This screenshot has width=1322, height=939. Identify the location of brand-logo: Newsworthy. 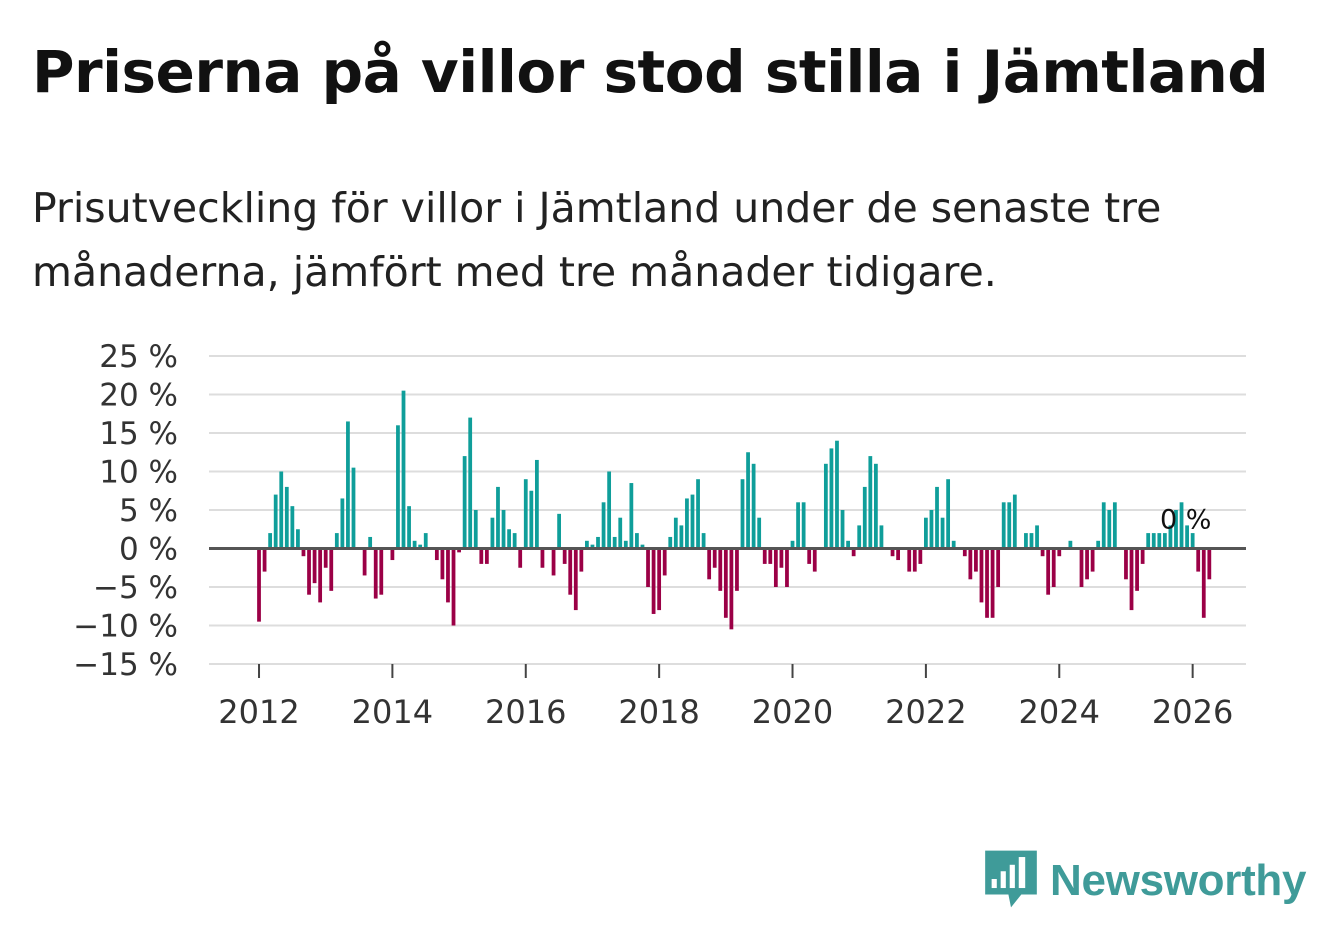
(1143, 881).